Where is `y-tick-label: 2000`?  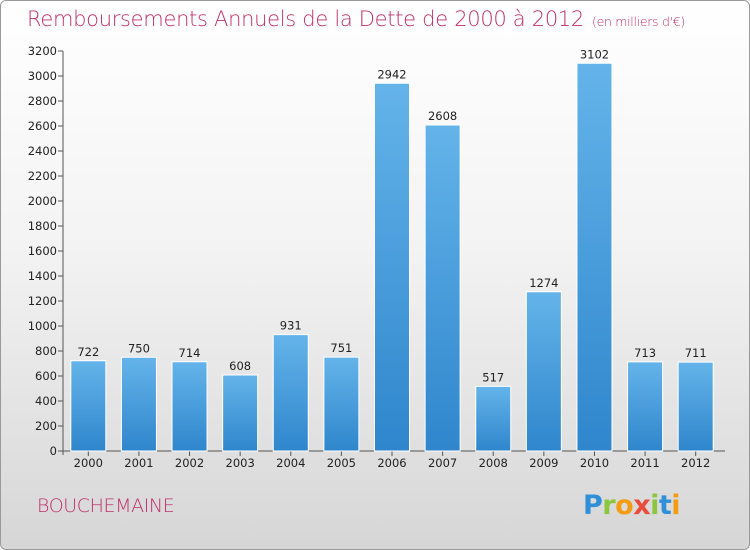 y-tick-label: 2000 is located at coordinates (42, 201).